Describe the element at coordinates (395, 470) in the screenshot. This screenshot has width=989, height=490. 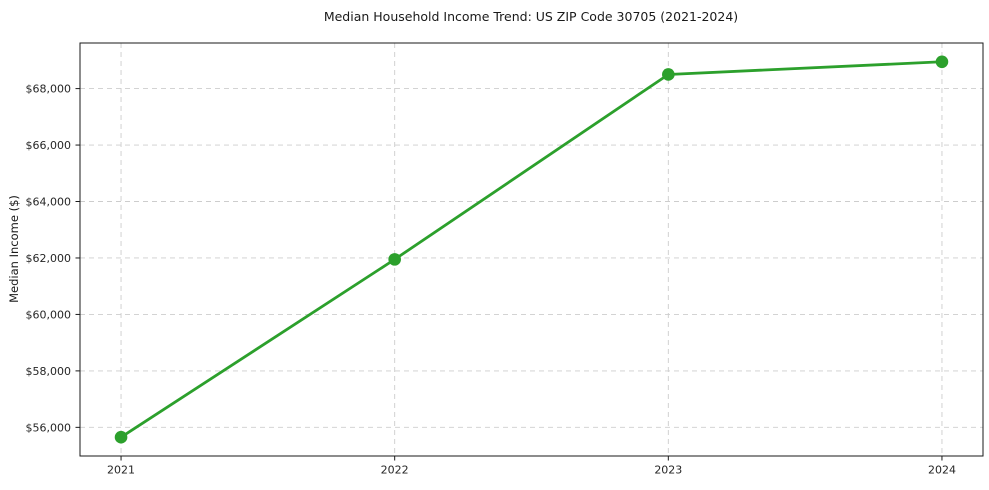
I see `x-tick-label: 2022` at that location.